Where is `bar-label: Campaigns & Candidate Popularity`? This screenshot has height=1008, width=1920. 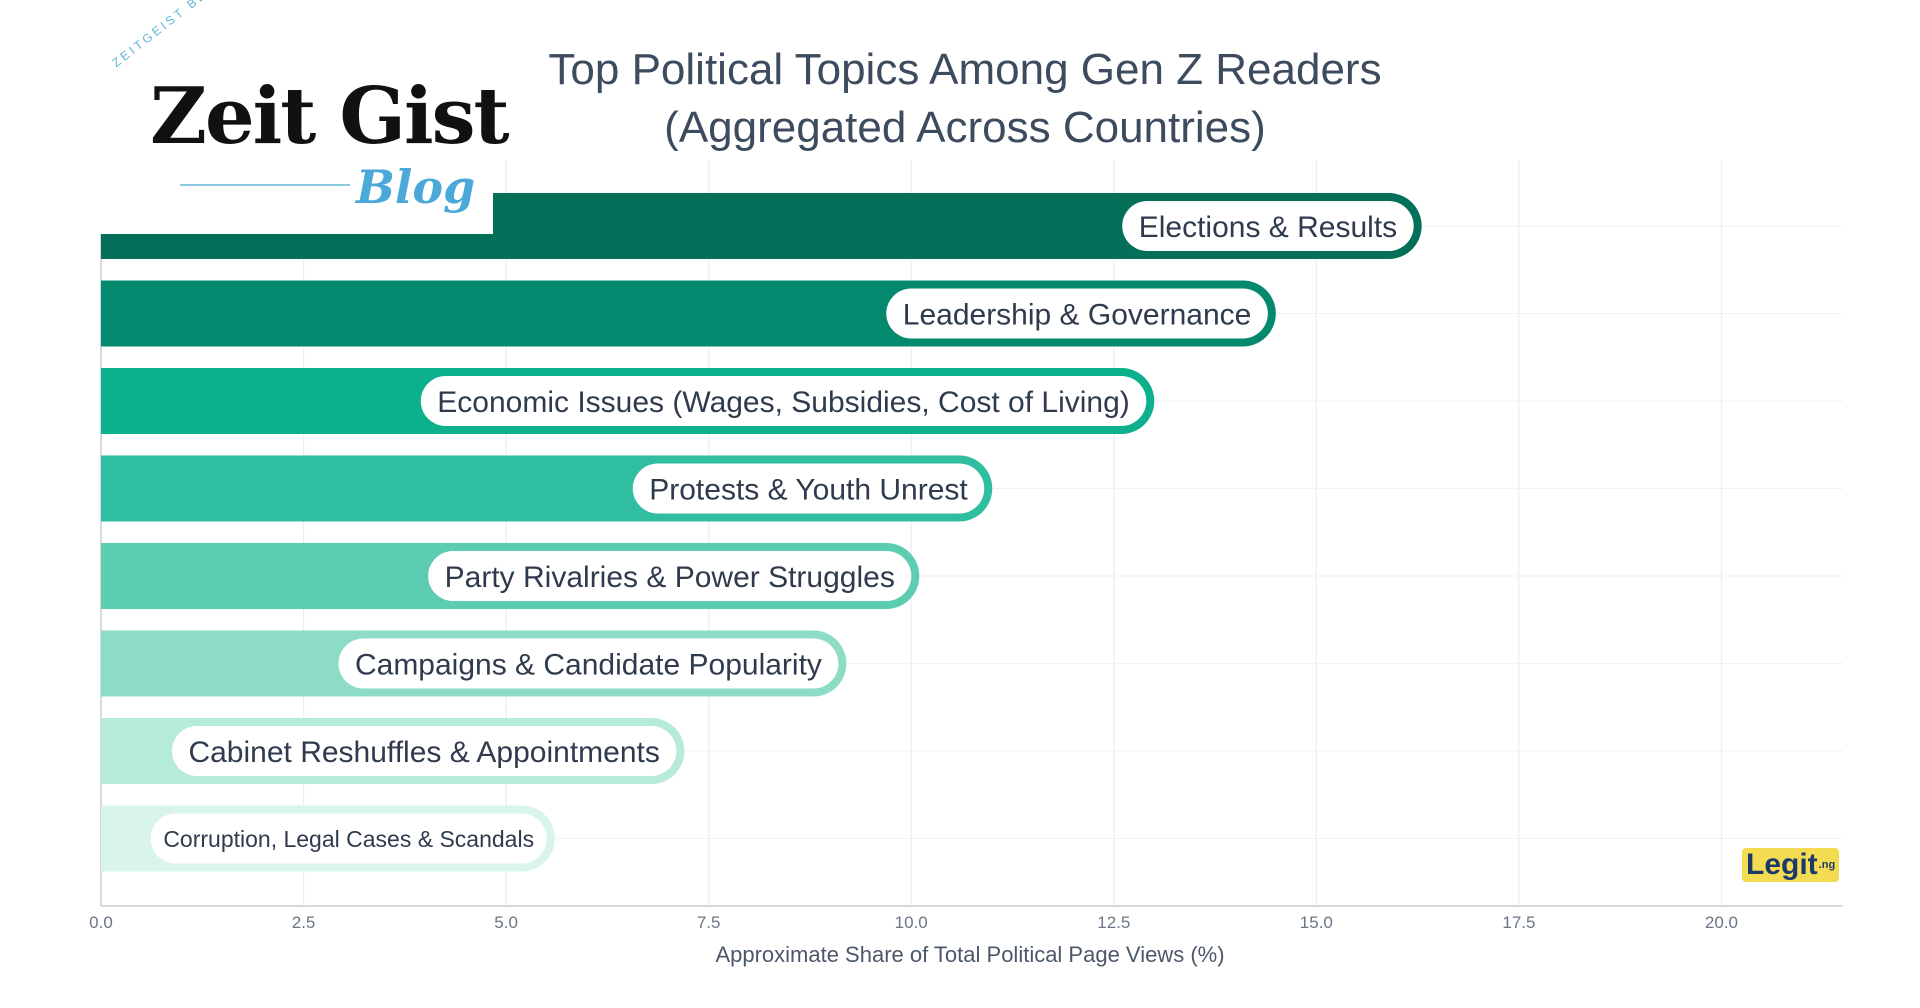
bar-label: Campaigns & Candidate Popularity is located at coordinates (588, 664).